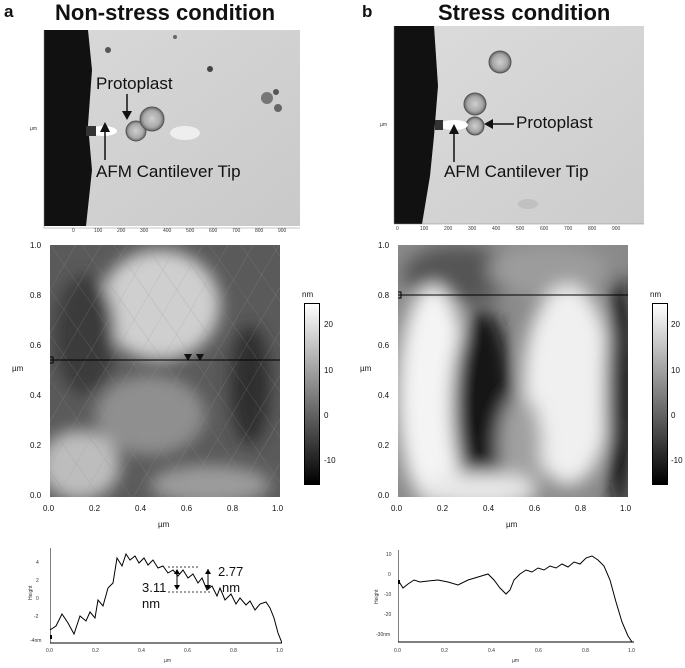 This screenshot has height=668, width=685. Describe the element at coordinates (164, 524) in the screenshot. I see `afm-x-label: µm` at that location.